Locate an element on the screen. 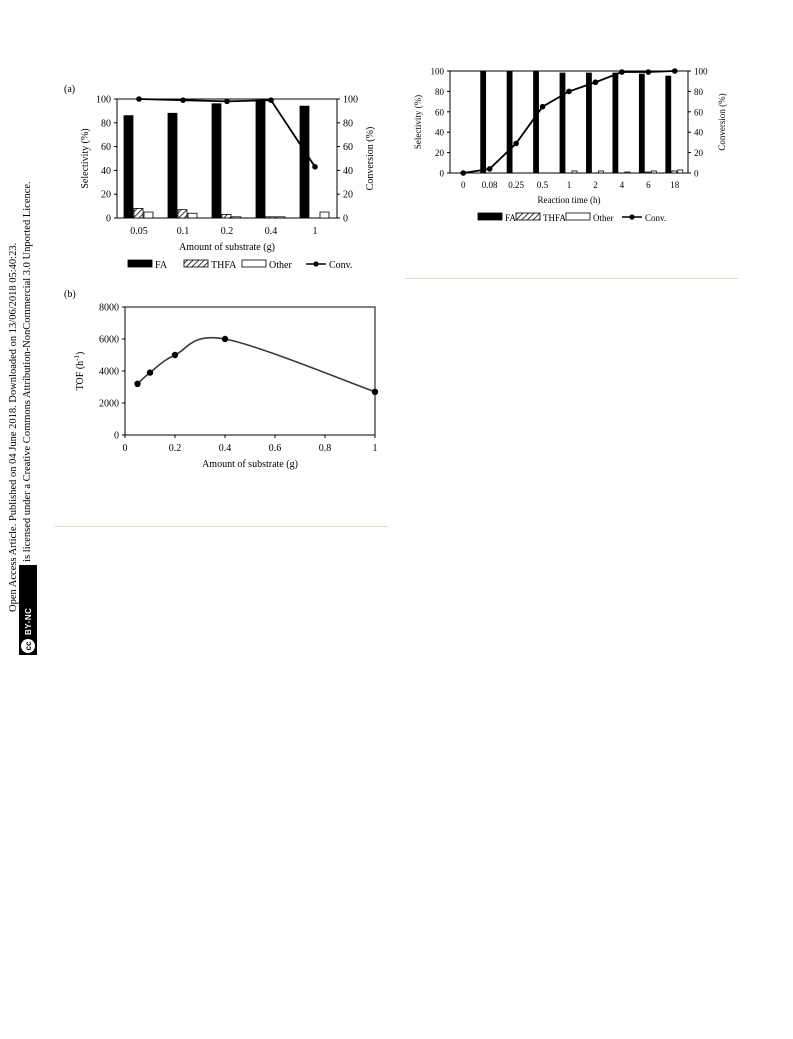  legend-swatch-thfa is located at coordinates (196, 263).